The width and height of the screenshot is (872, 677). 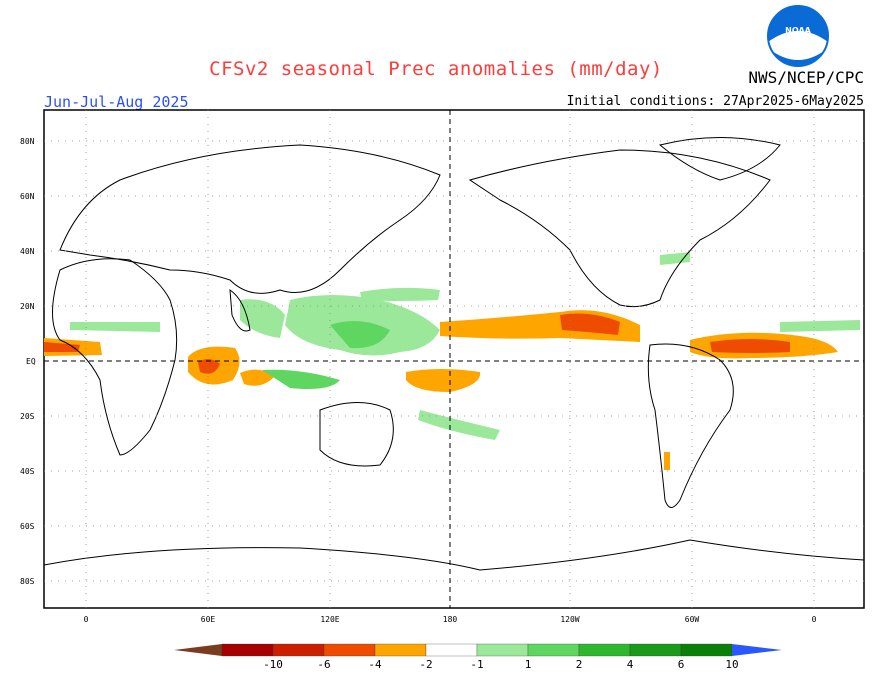 What do you see at coordinates (579, 664) in the screenshot?
I see `colorbar-label: 2` at bounding box center [579, 664].